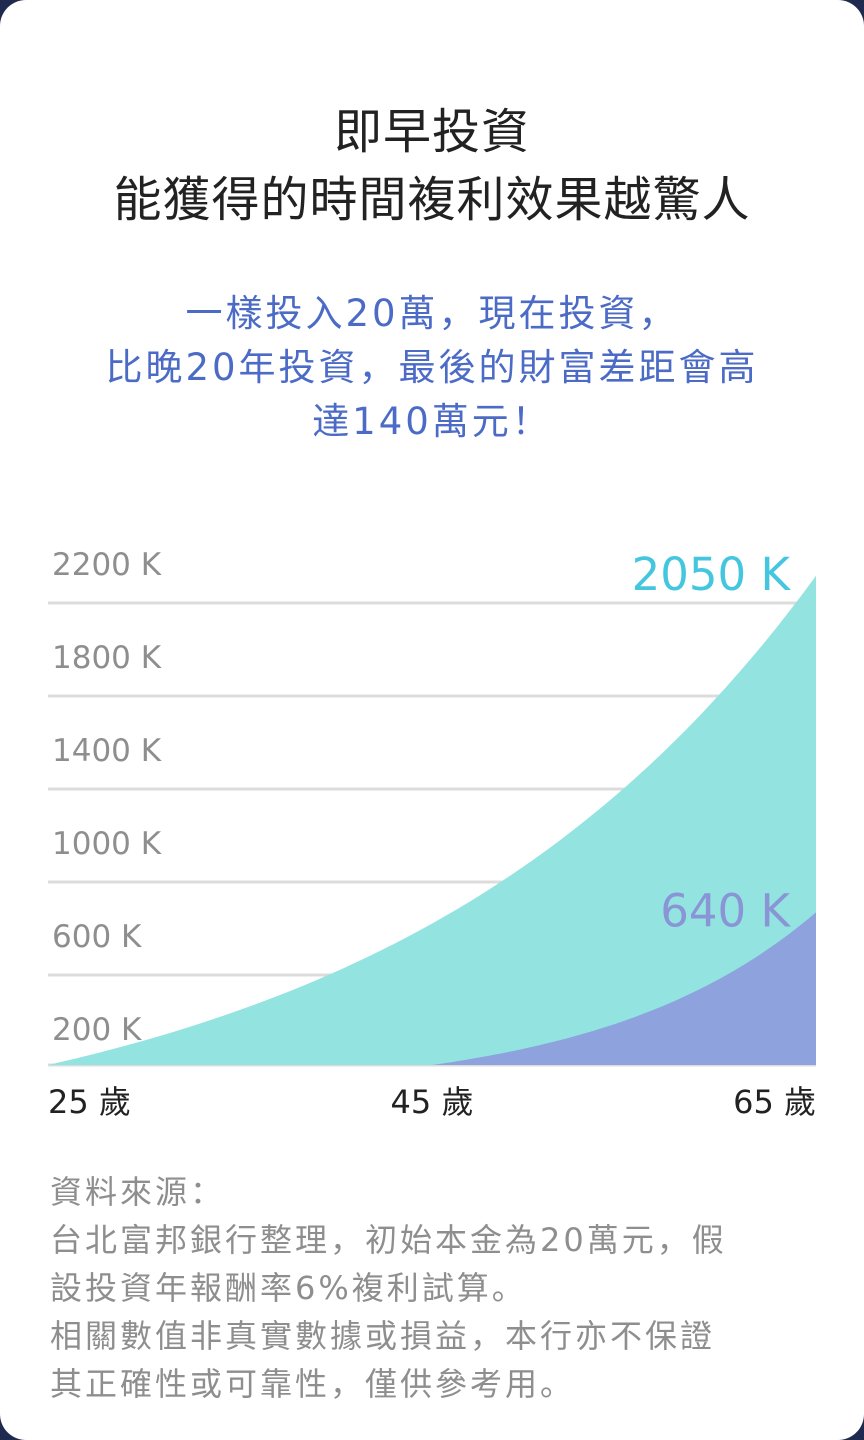 This screenshot has width=864, height=1440. Describe the element at coordinates (97, 1030) in the screenshot. I see `y-tick-label: 200 K` at that location.